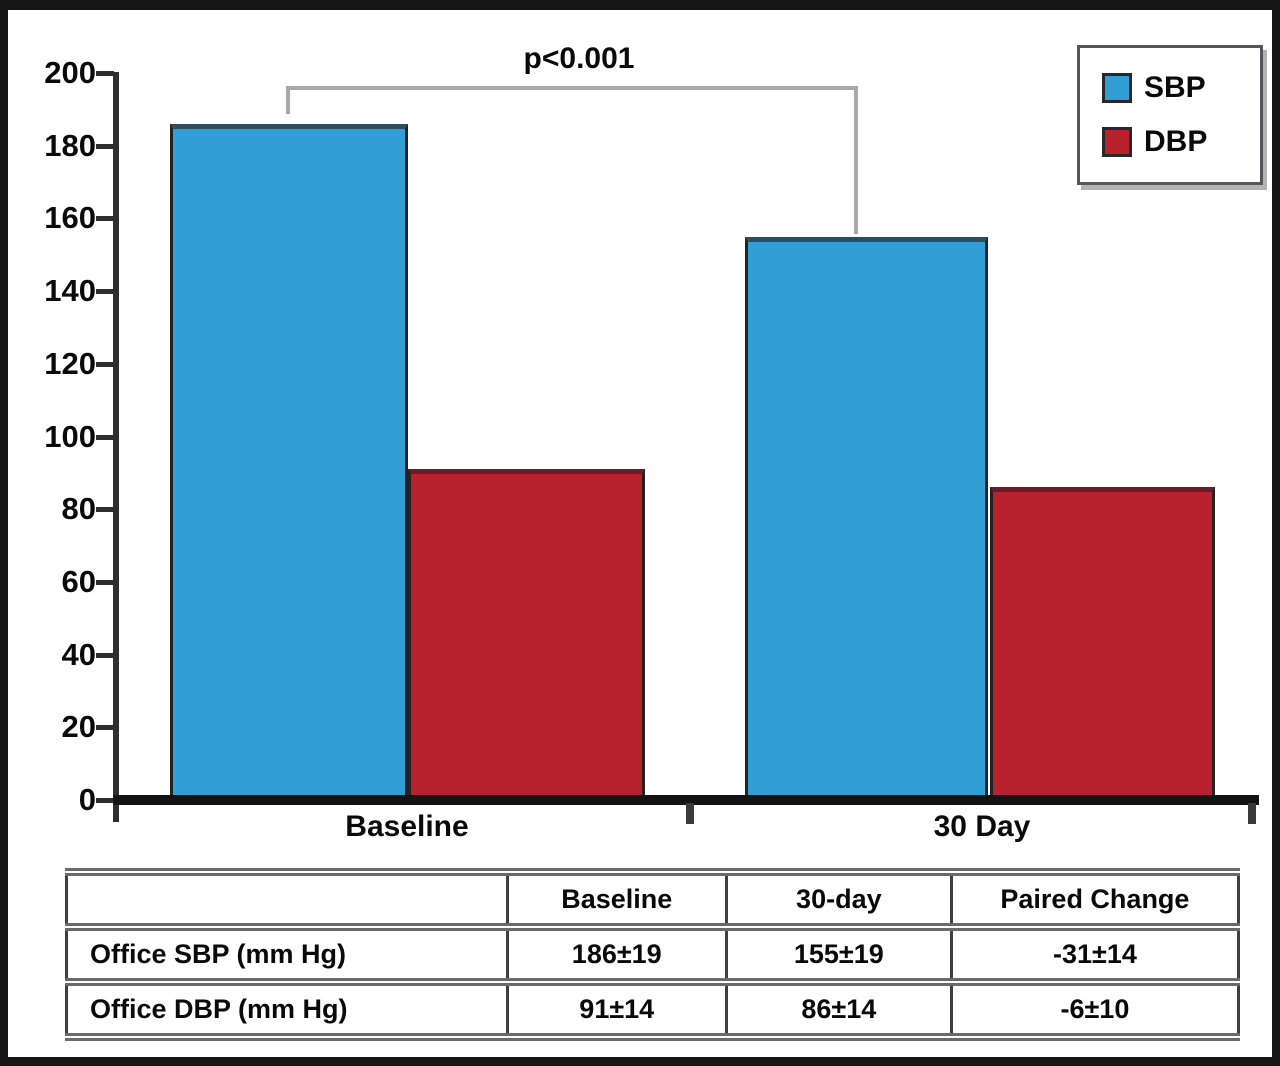 The width and height of the screenshot is (1280, 1066). Describe the element at coordinates (1170, 115) in the screenshot. I see `legend: SBP DBP` at that location.